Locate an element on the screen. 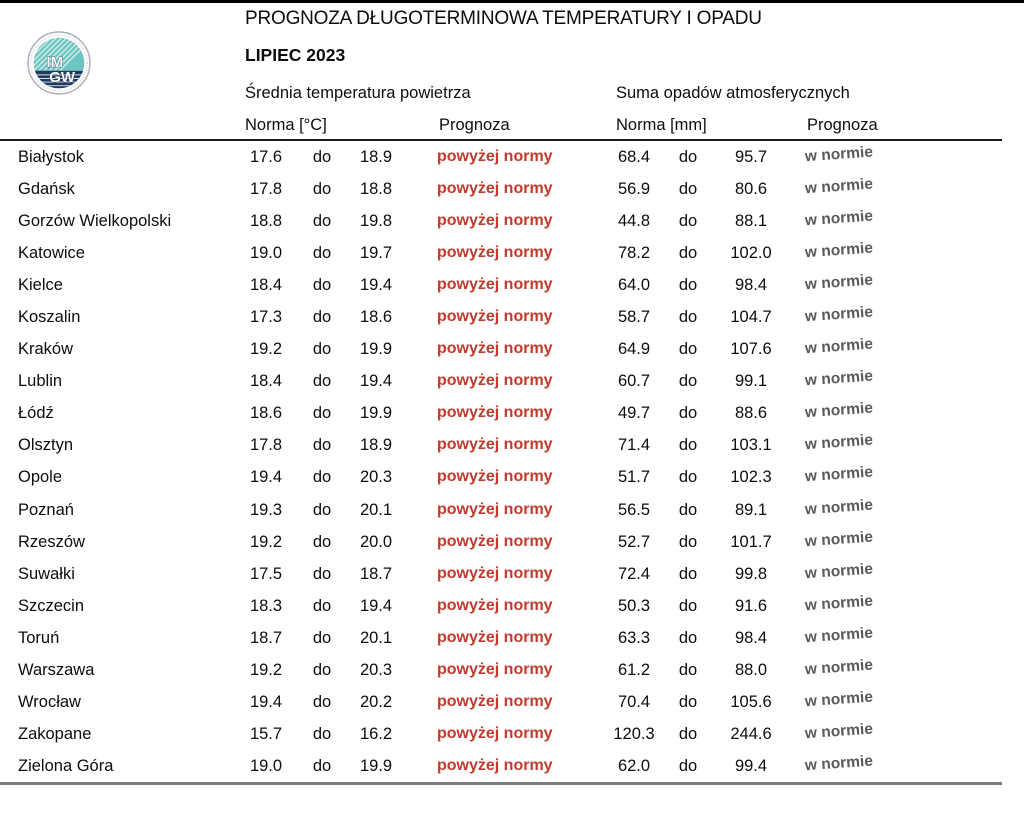 This screenshot has width=1024, height=834. city-name: Rzeszów is located at coordinates (51, 541).